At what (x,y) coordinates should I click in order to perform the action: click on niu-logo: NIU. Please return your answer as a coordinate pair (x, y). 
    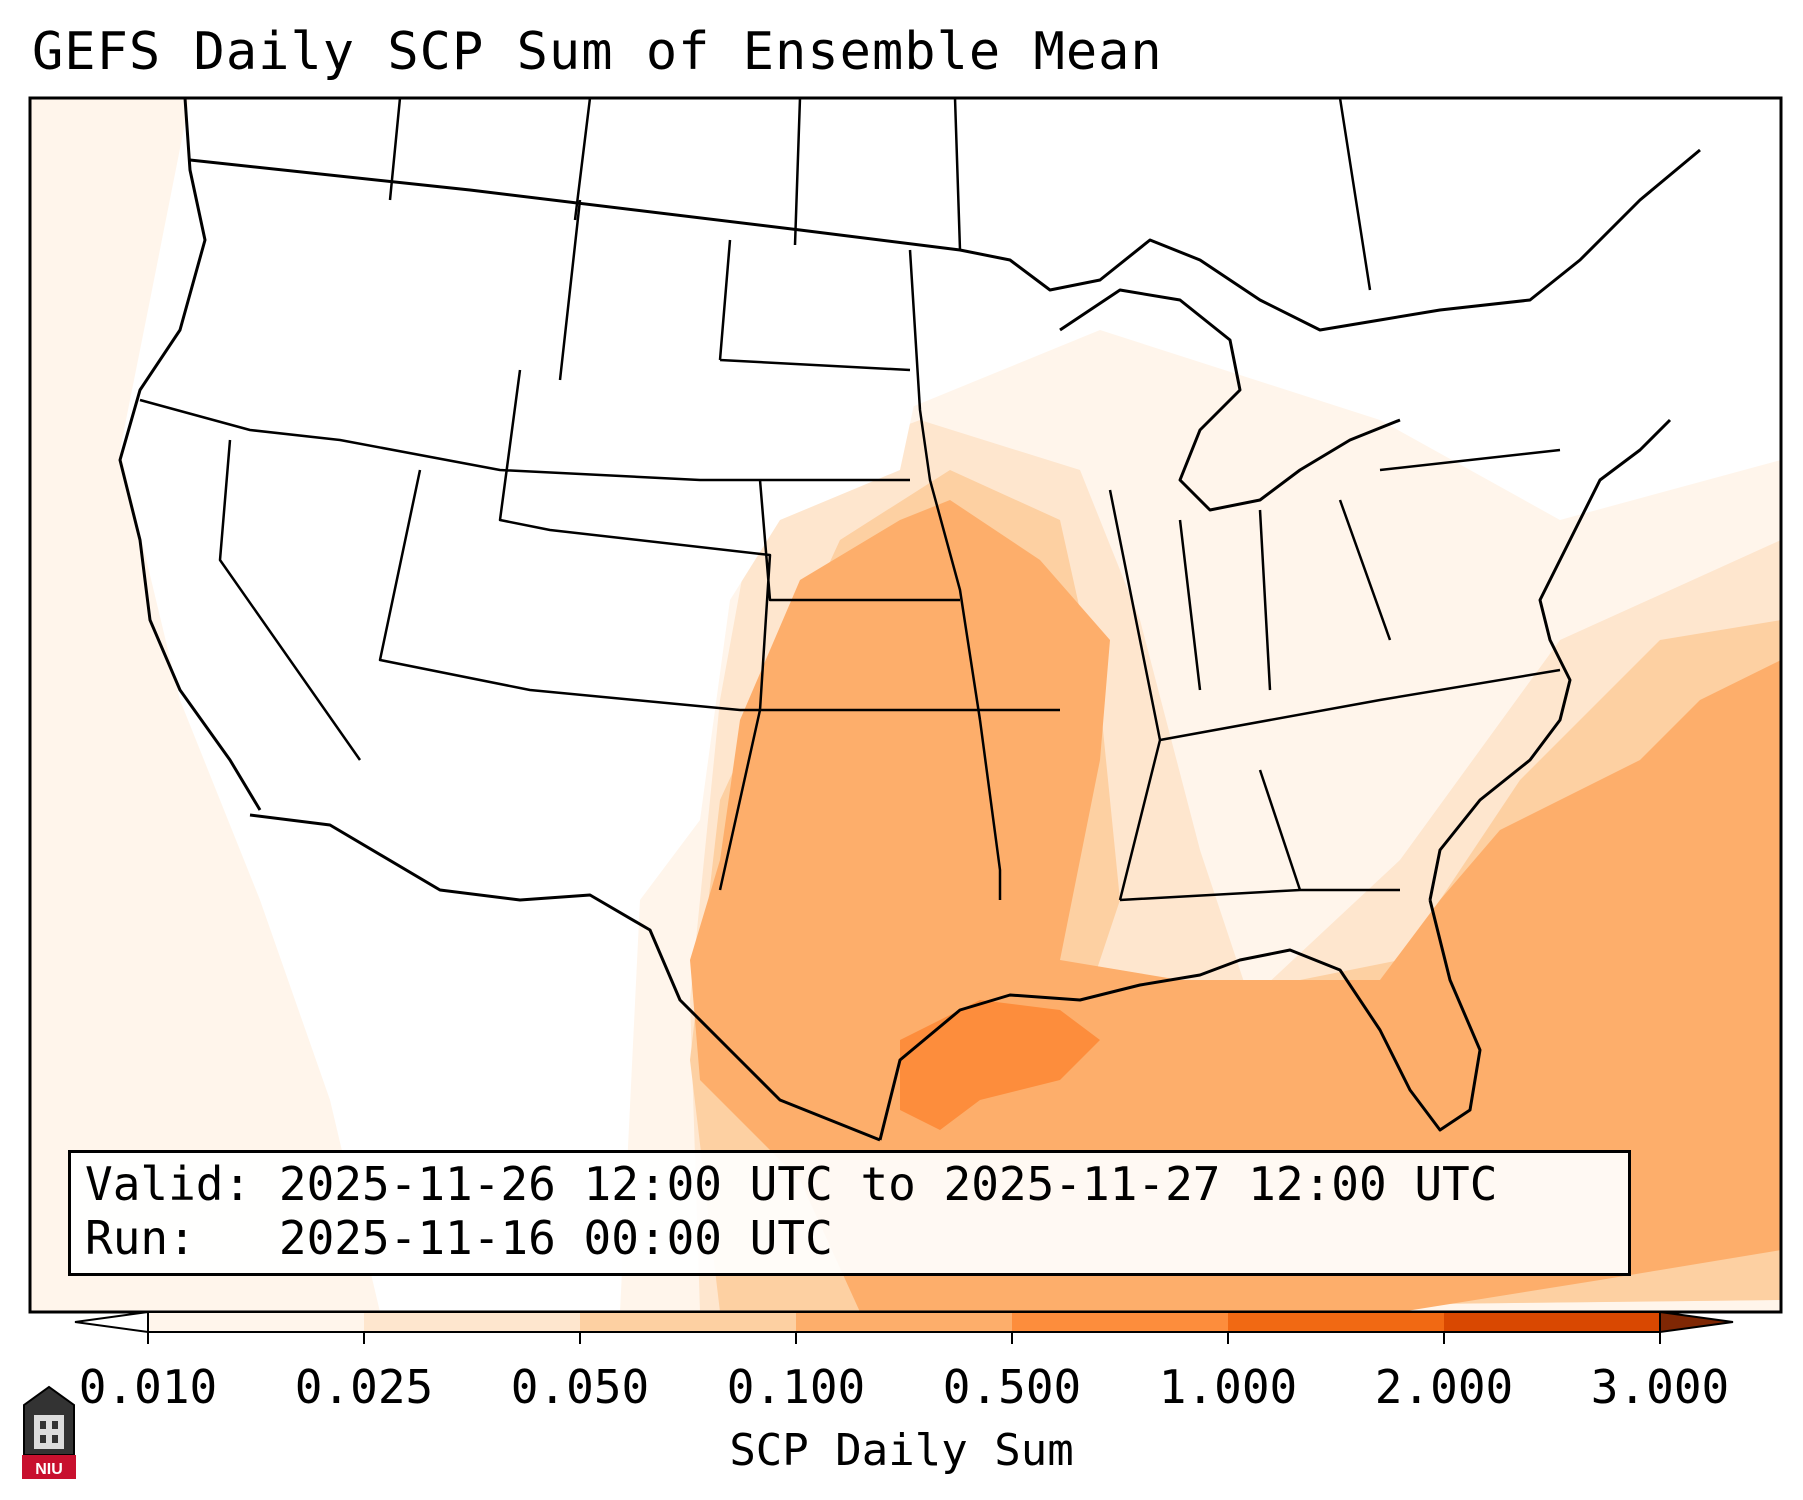
    Looking at the image, I should click on (49, 1432).